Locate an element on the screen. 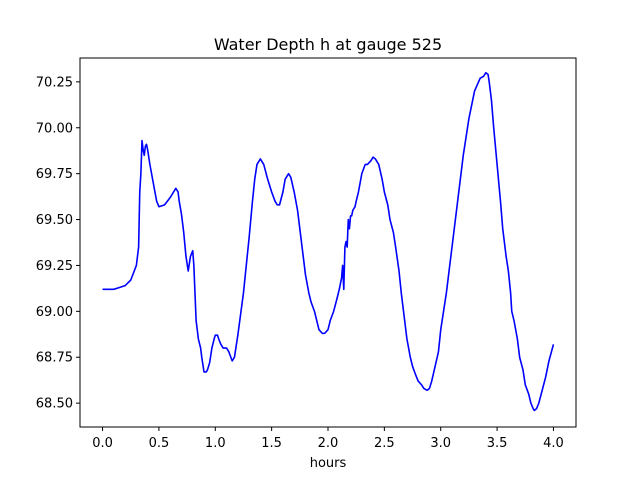 The height and width of the screenshot is (480, 640). y-tick-label: 68.50 is located at coordinates (54, 404).